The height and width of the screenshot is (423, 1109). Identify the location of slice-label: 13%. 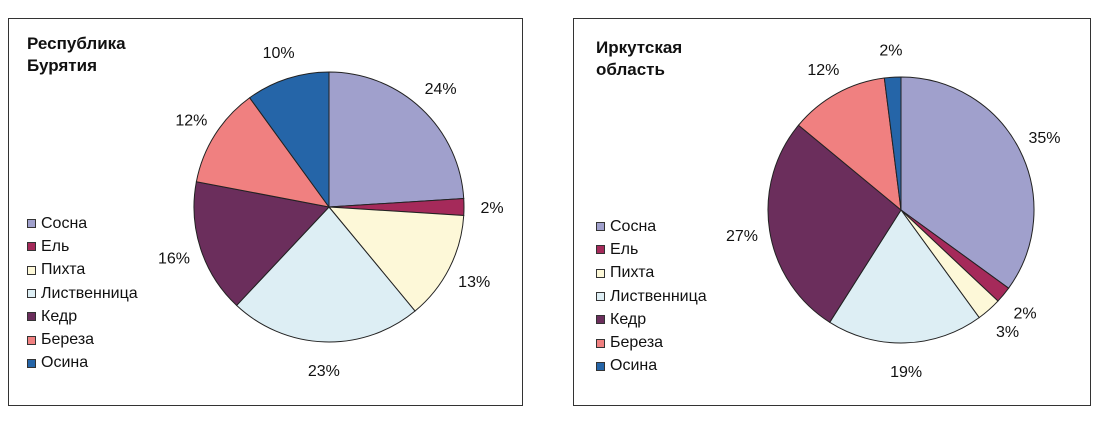
(474, 282).